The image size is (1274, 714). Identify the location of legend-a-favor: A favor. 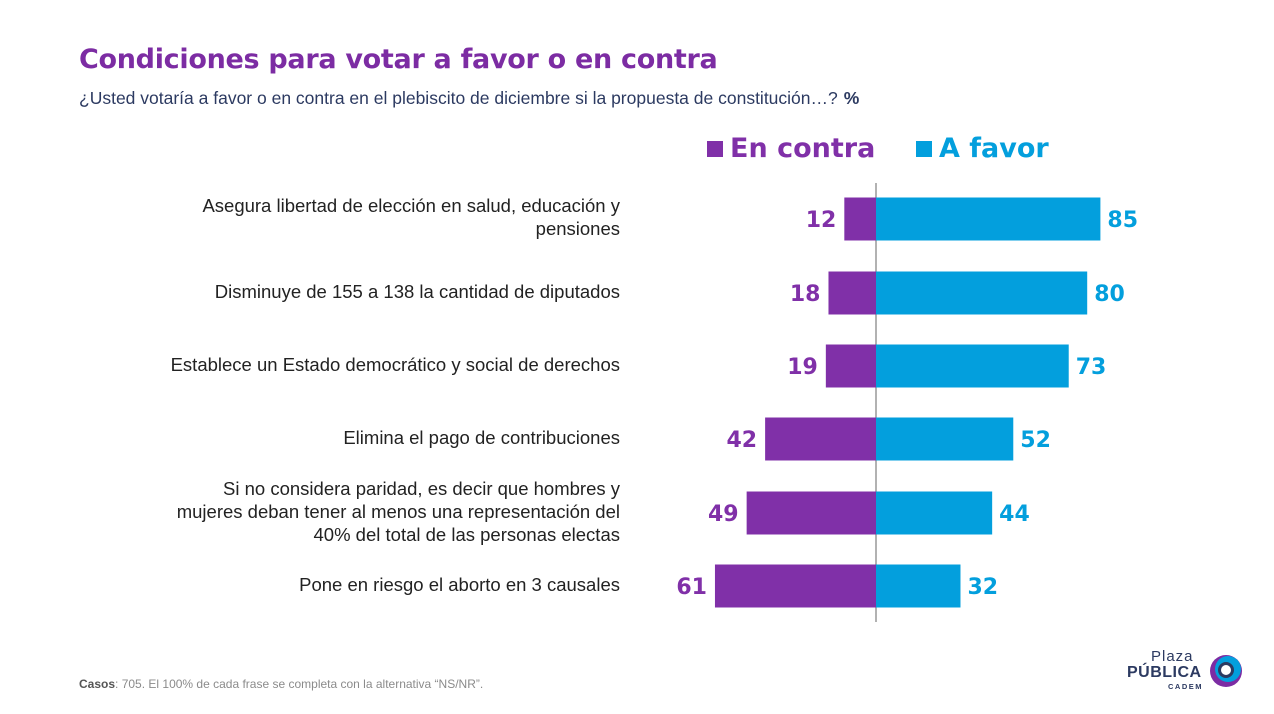
(982, 148).